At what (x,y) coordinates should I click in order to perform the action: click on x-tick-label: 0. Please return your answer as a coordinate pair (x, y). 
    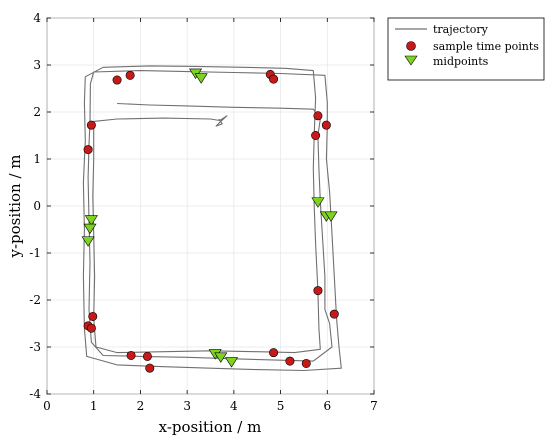
    Looking at the image, I should click on (47, 406).